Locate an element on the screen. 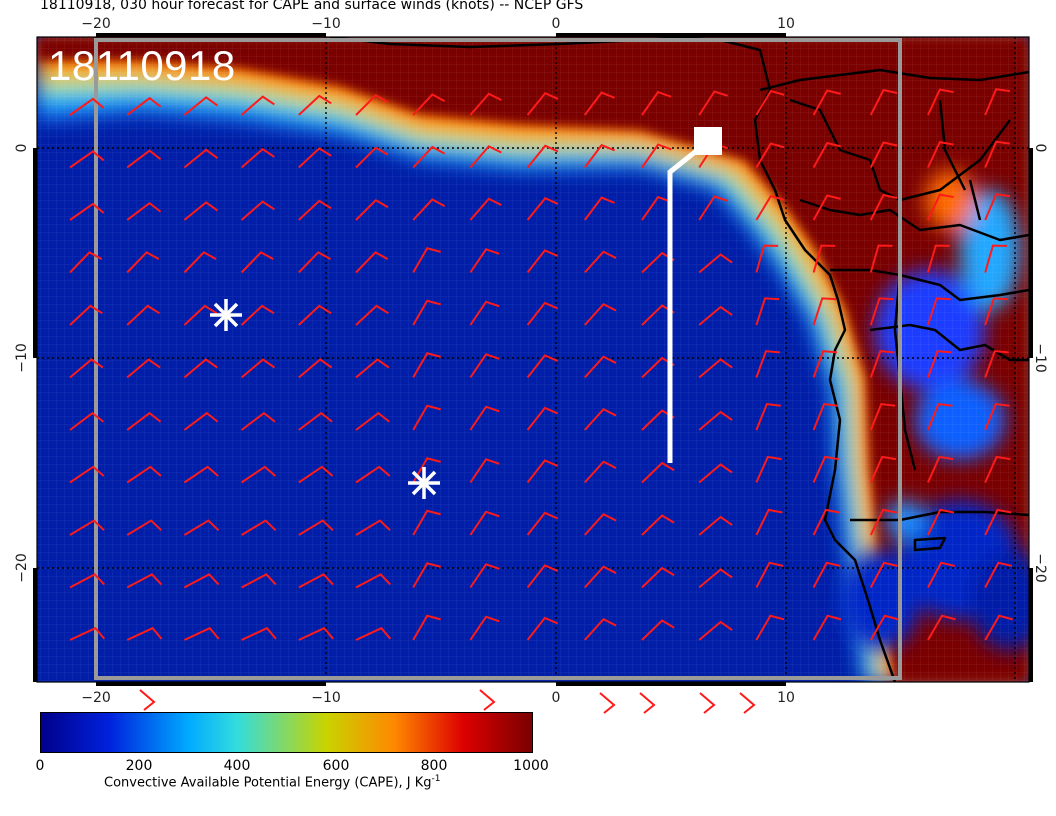  asterisk-markers is located at coordinates (325, 399).